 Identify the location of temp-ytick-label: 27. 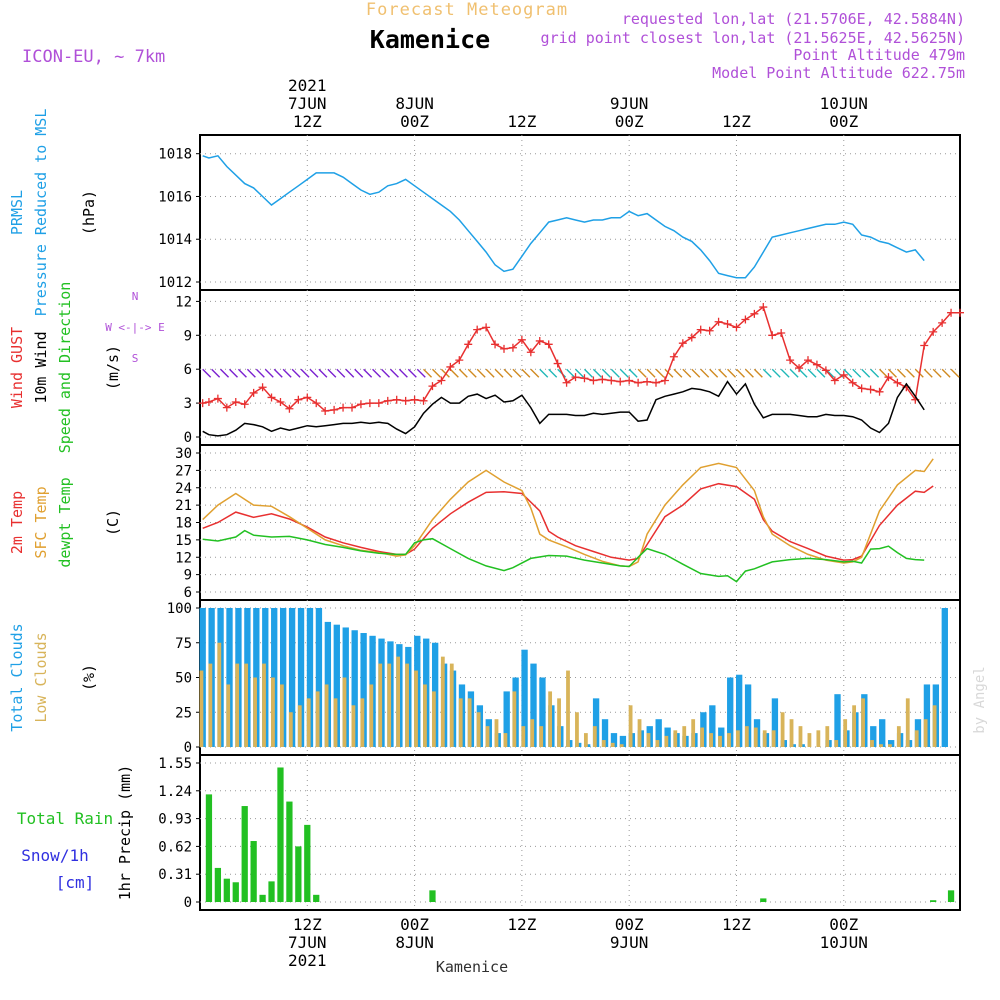
(183, 471).